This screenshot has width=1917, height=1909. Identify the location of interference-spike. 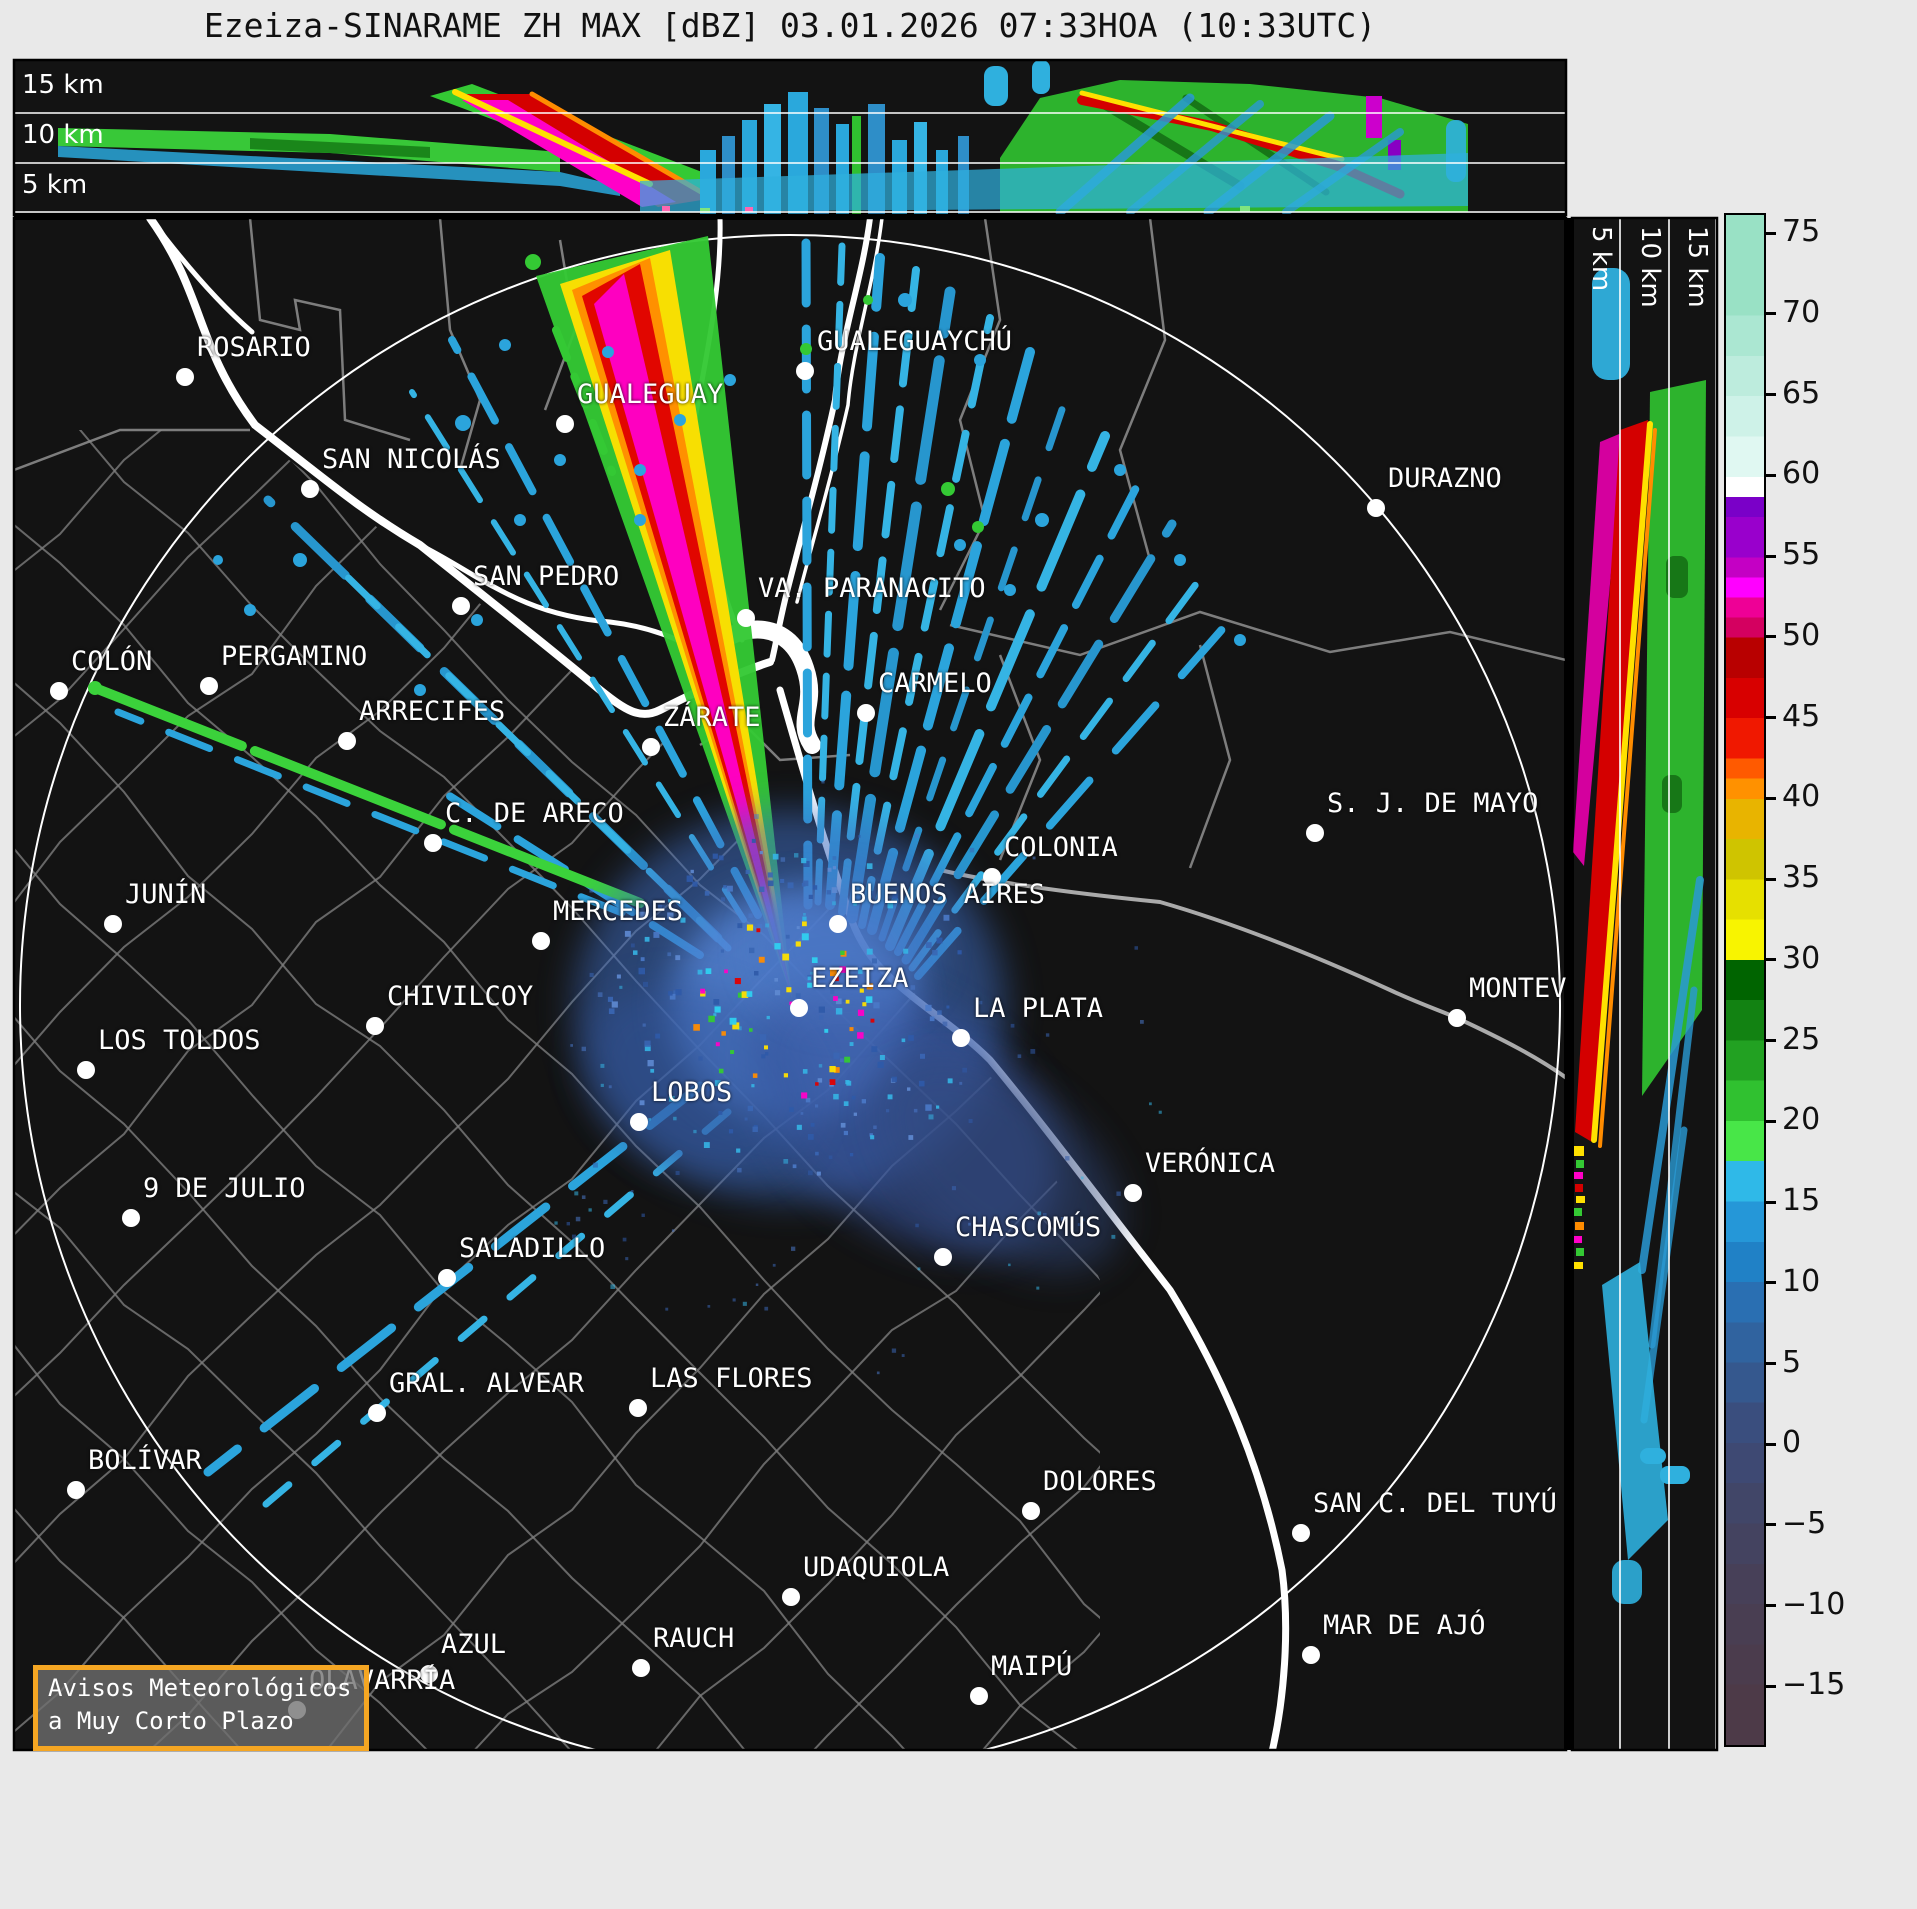
(687, 631).